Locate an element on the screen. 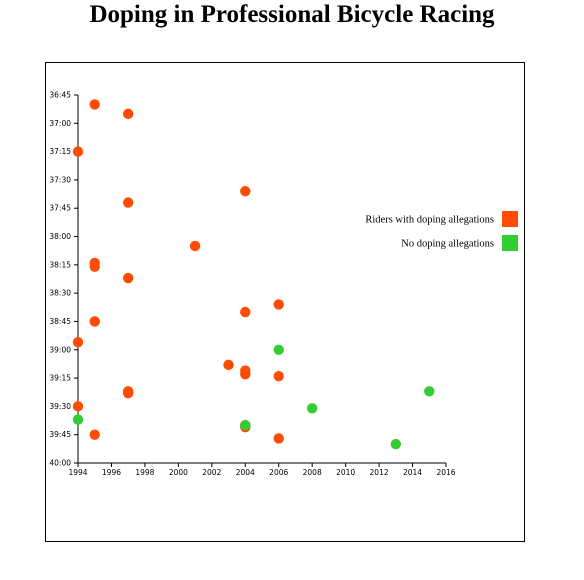  y-tick-label: 40:00 is located at coordinates (60, 463).